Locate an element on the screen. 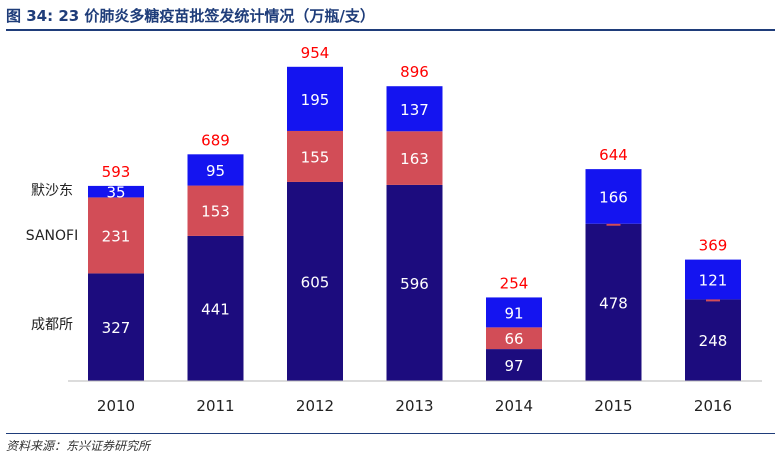  bar-segment-成都所-2014 is located at coordinates (514, 365).